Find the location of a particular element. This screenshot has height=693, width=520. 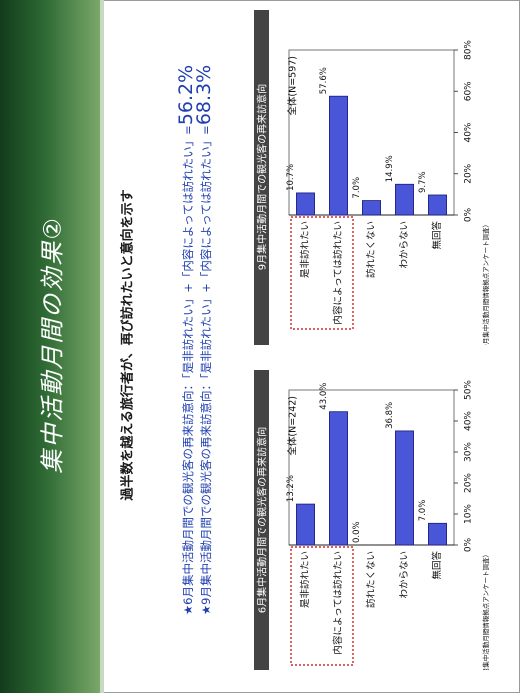

bar-value-label: 36.8% is located at coordinates (390, 415).